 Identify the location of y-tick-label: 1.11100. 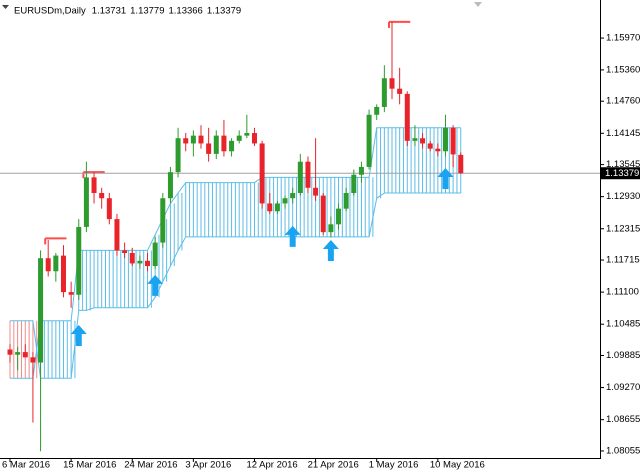
(622, 292).